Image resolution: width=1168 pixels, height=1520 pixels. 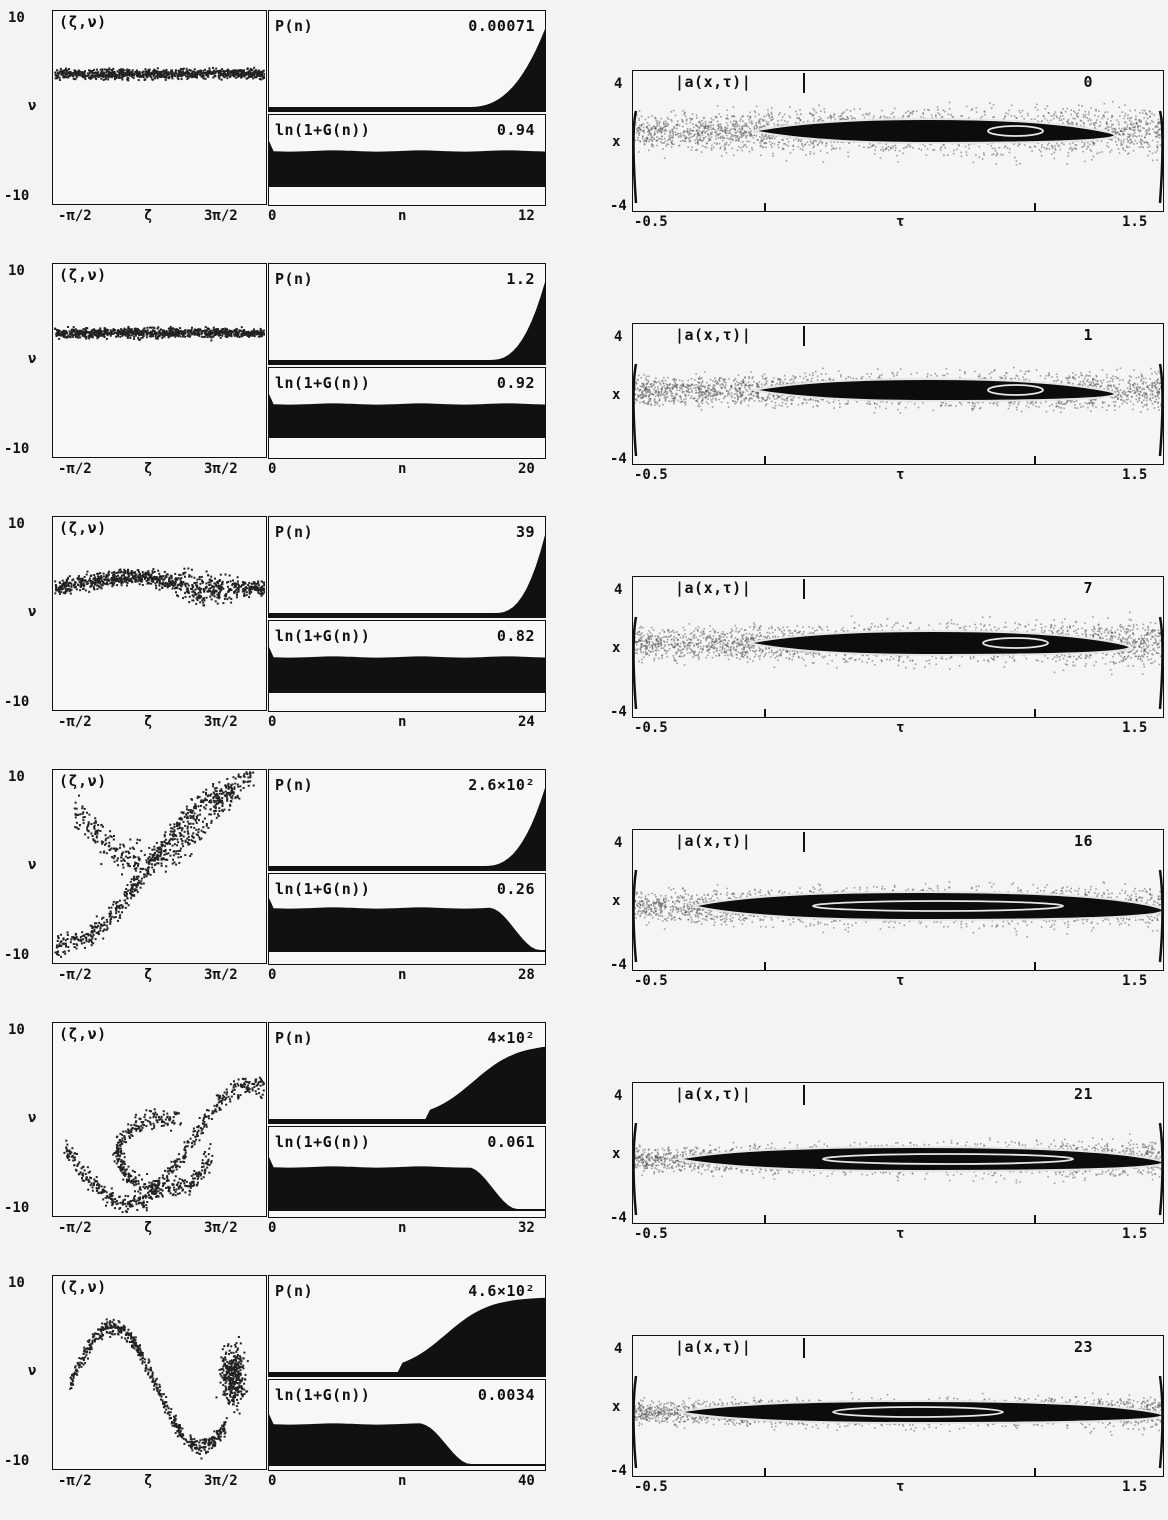 I want to click on amplitude-panel: |a(x,τ)|1, so click(x=898, y=394).